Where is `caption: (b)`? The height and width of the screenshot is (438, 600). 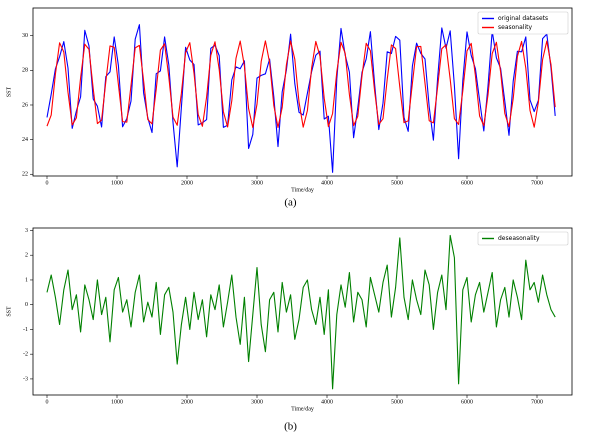 caption: (b) is located at coordinates (290, 427).